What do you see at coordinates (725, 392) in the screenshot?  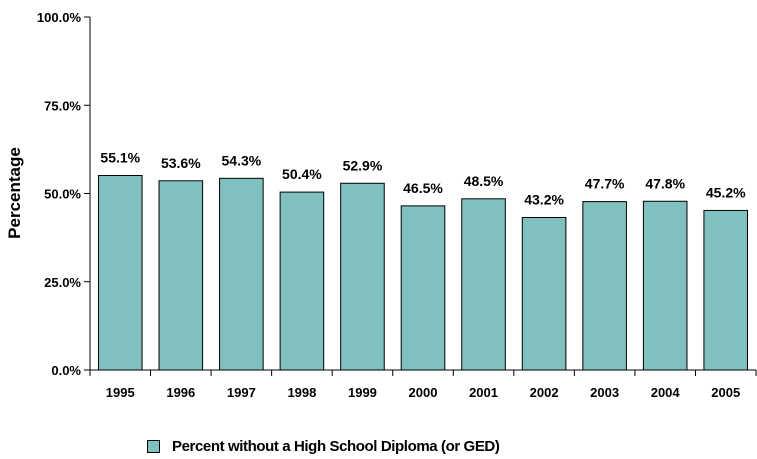 I see `x-tick-label: 2005` at bounding box center [725, 392].